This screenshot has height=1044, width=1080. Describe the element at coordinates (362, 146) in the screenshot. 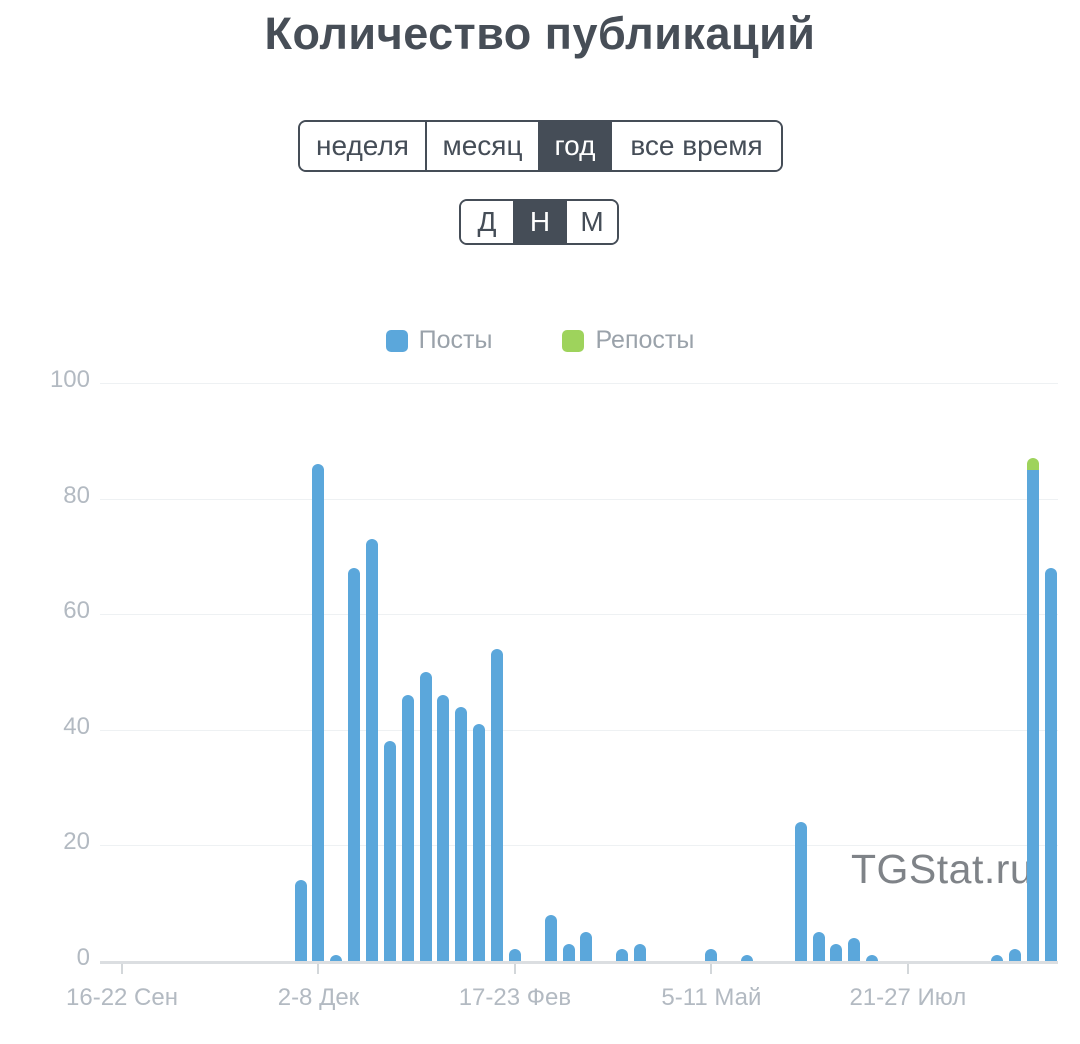

I see `period-option-week: неделя` at that location.